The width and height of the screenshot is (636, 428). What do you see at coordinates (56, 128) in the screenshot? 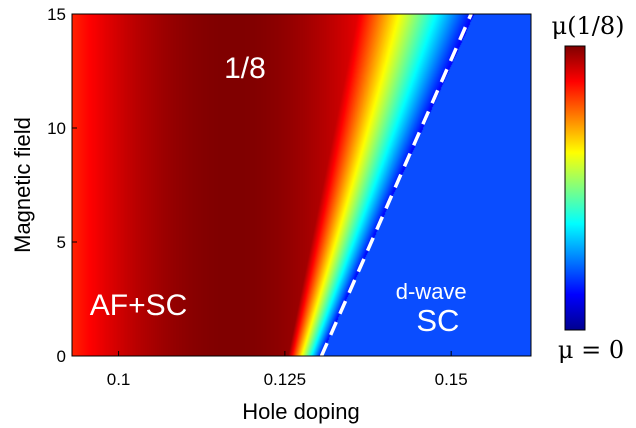
I see `y-tick-label: 10` at bounding box center [56, 128].